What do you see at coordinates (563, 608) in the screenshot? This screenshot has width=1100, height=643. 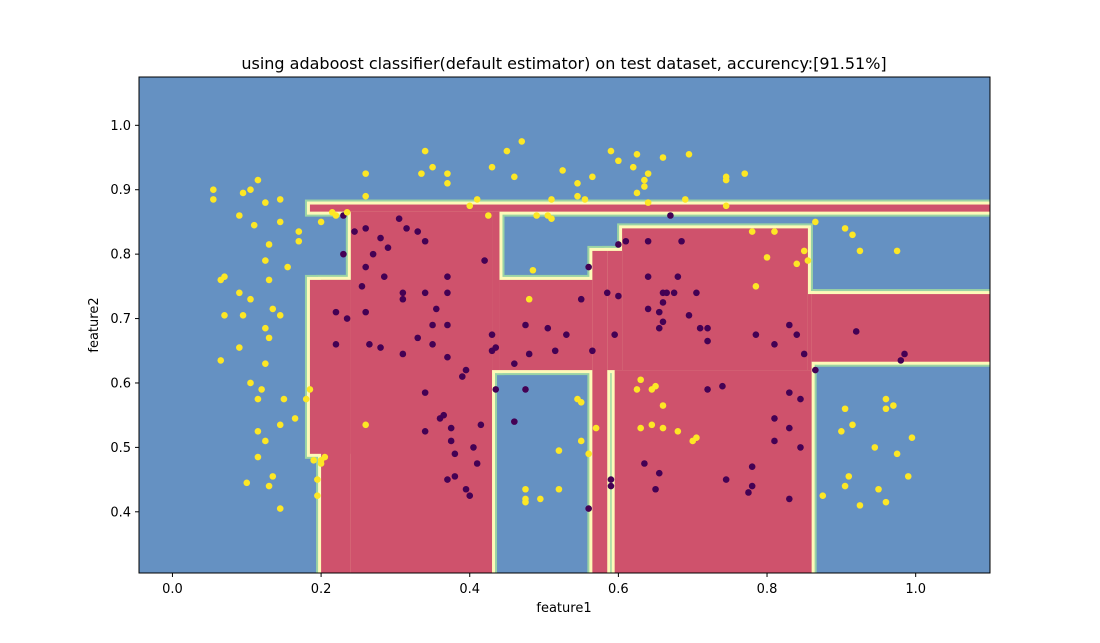 I see `x-axis-label: feature1` at bounding box center [563, 608].